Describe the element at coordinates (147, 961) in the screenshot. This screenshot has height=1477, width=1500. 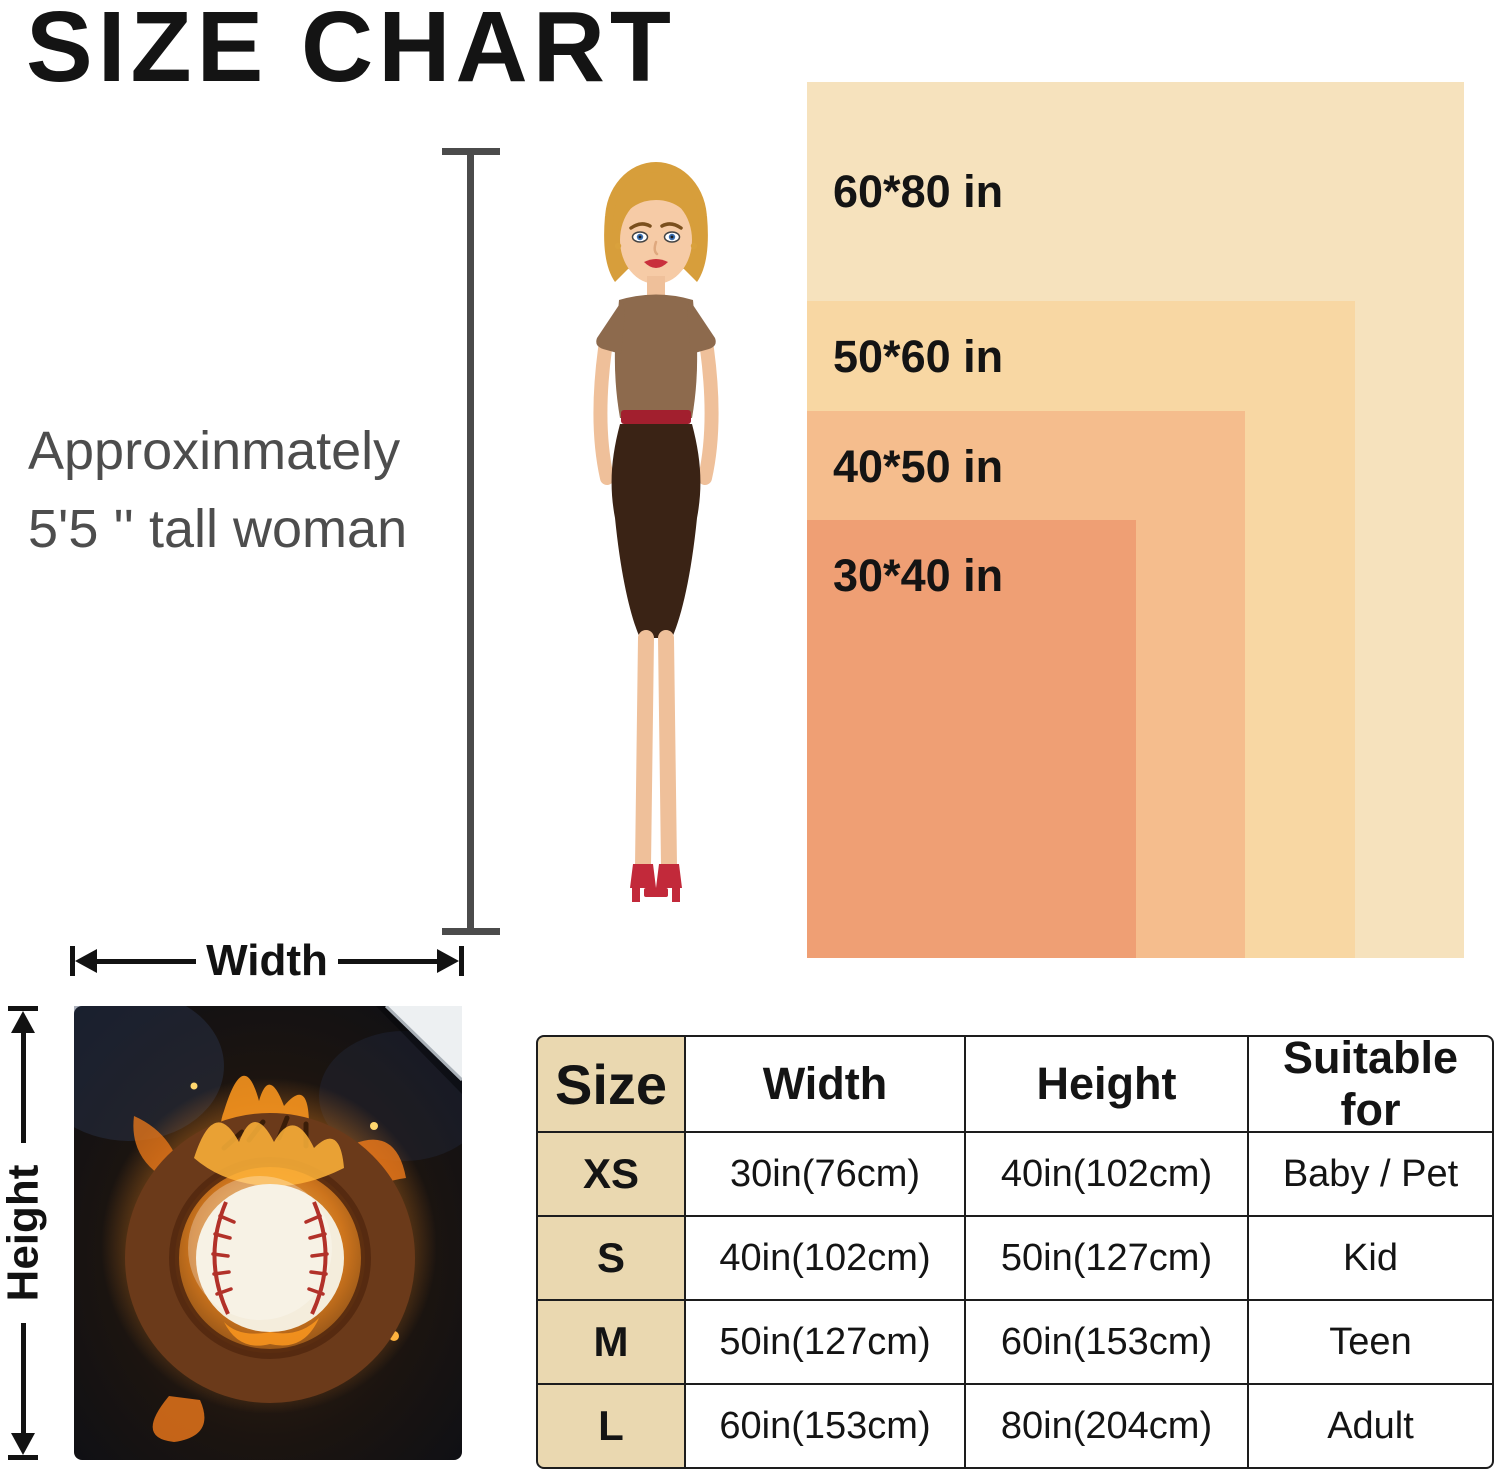
I see `width-arrow-line-left` at that location.